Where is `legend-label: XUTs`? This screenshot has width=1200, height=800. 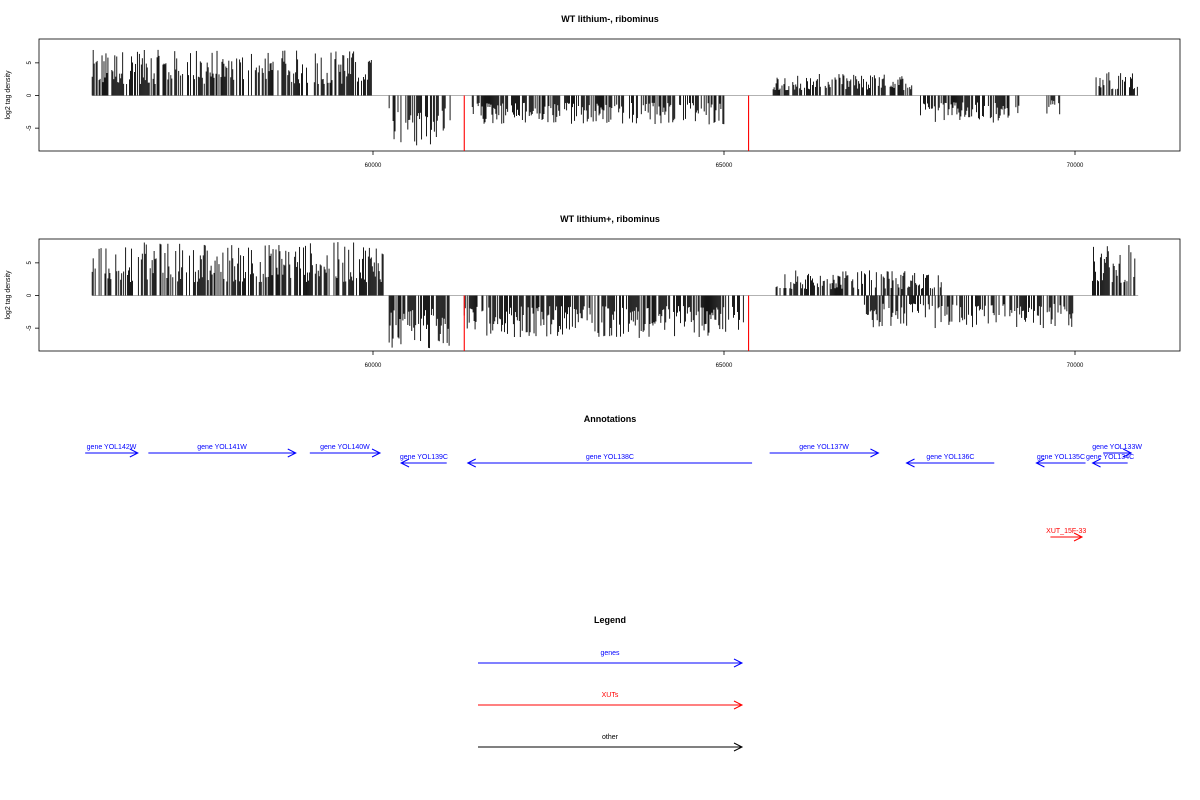 legend-label: XUTs is located at coordinates (610, 695).